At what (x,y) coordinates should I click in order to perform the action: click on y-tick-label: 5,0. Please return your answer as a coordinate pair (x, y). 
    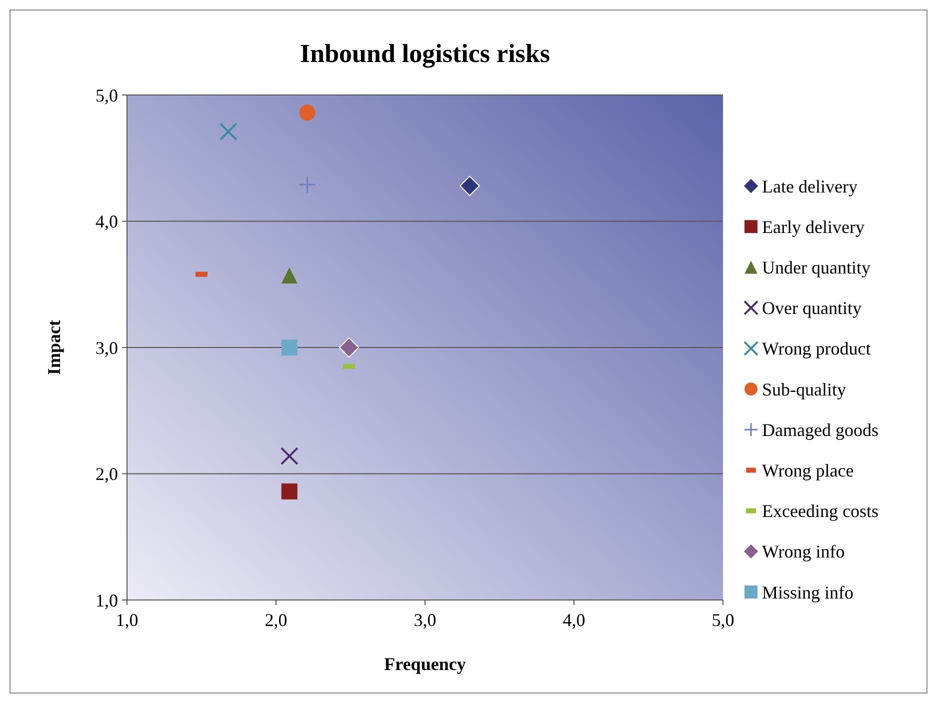
    Looking at the image, I should click on (107, 95).